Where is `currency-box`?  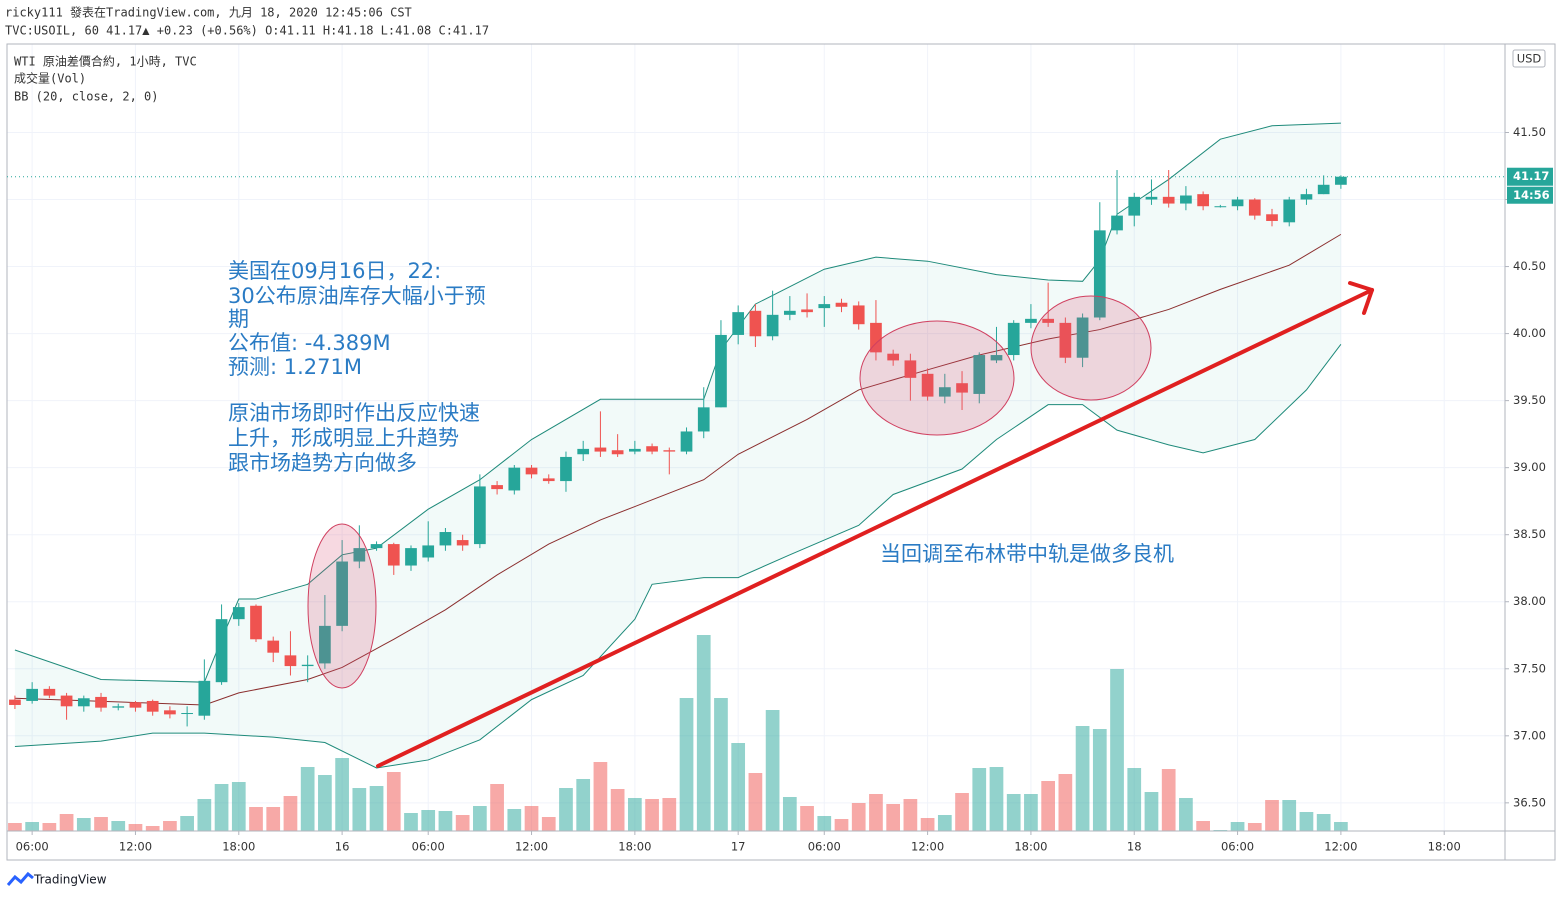 currency-box is located at coordinates (1529, 58).